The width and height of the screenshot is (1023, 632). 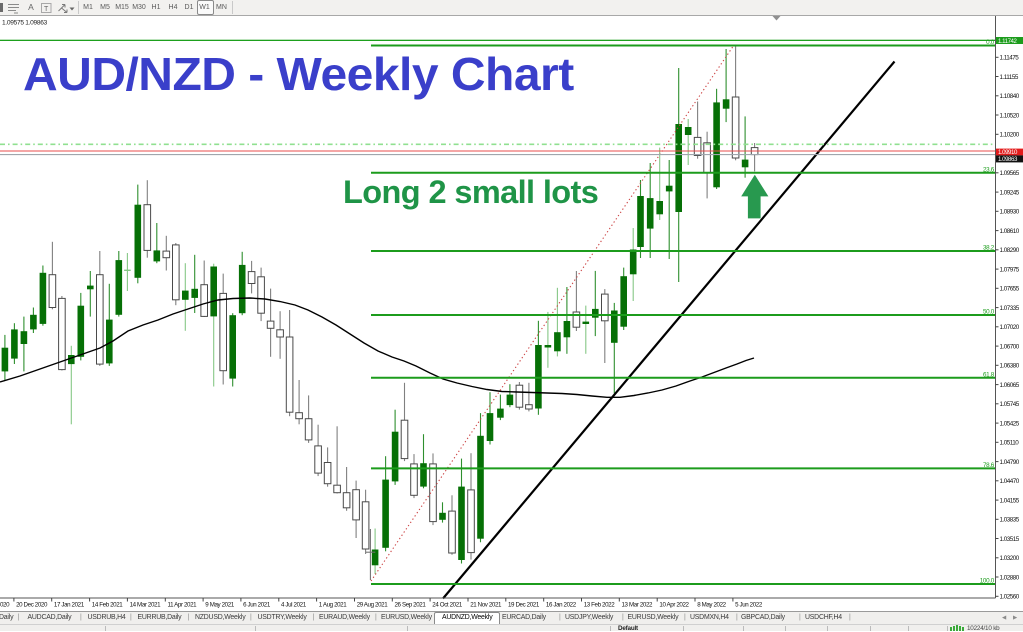 I want to click on svg-text: 1.04155, so click(x=1010, y=500).